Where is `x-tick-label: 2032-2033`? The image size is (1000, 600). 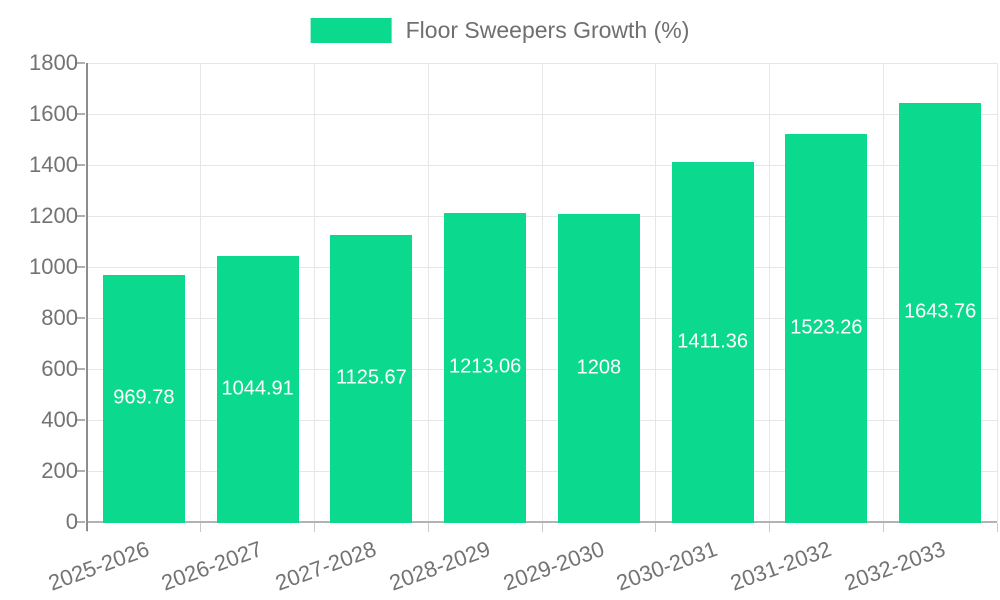 x-tick-label: 2032-2033 is located at coordinates (894, 566).